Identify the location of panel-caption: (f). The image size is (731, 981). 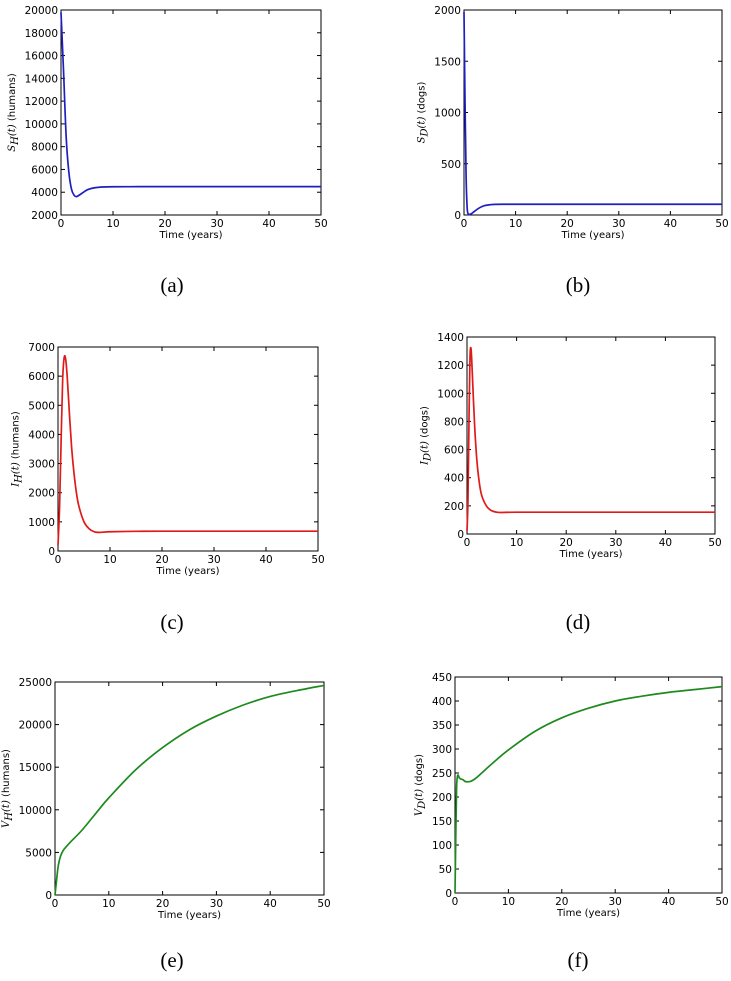
(578, 960).